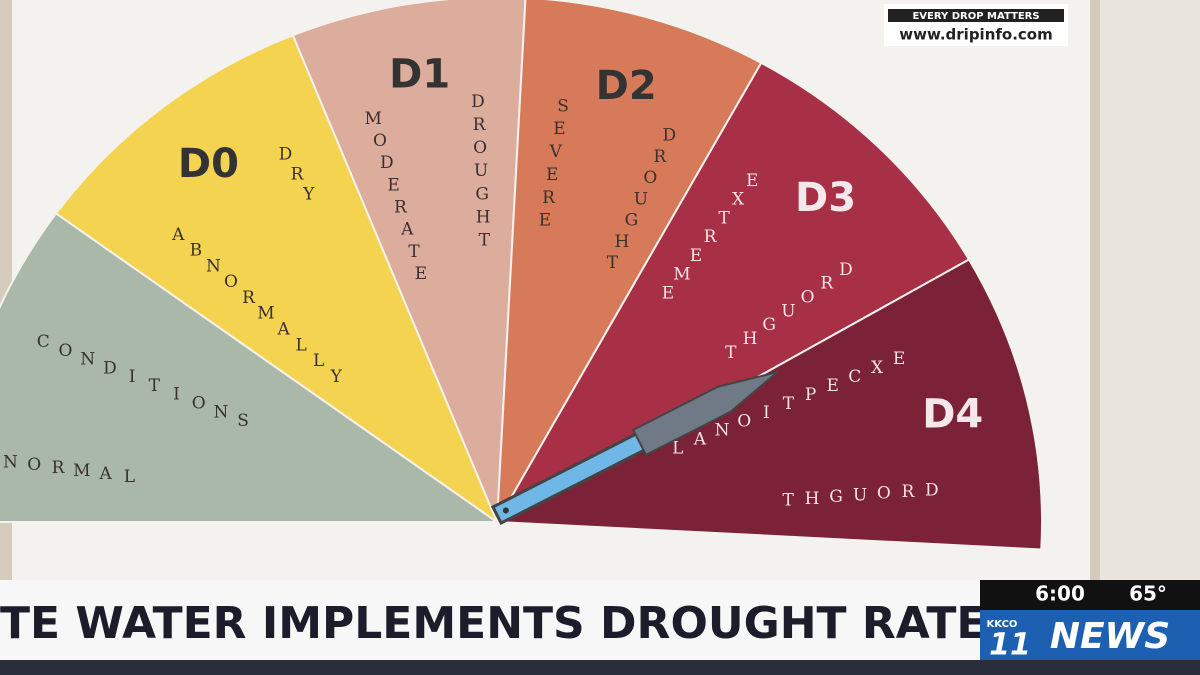 The image size is (1200, 675). Describe the element at coordinates (1148, 594) in the screenshot. I see `temperature: 65°` at that location.